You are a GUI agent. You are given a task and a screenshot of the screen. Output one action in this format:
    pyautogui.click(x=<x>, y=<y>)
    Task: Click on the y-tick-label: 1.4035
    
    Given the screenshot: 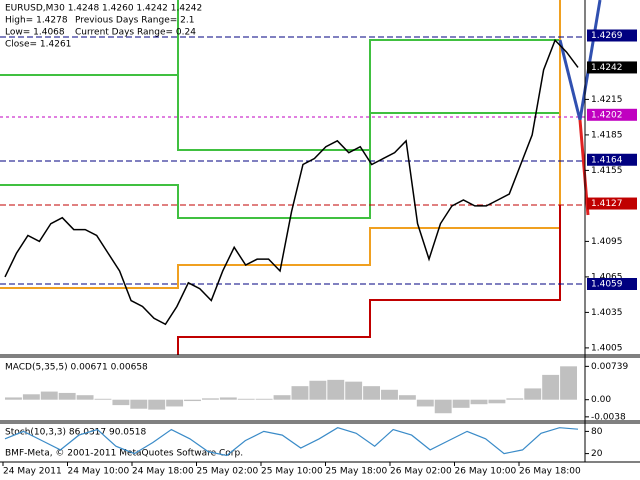 What is the action you would take?
    pyautogui.click(x=607, y=313)
    